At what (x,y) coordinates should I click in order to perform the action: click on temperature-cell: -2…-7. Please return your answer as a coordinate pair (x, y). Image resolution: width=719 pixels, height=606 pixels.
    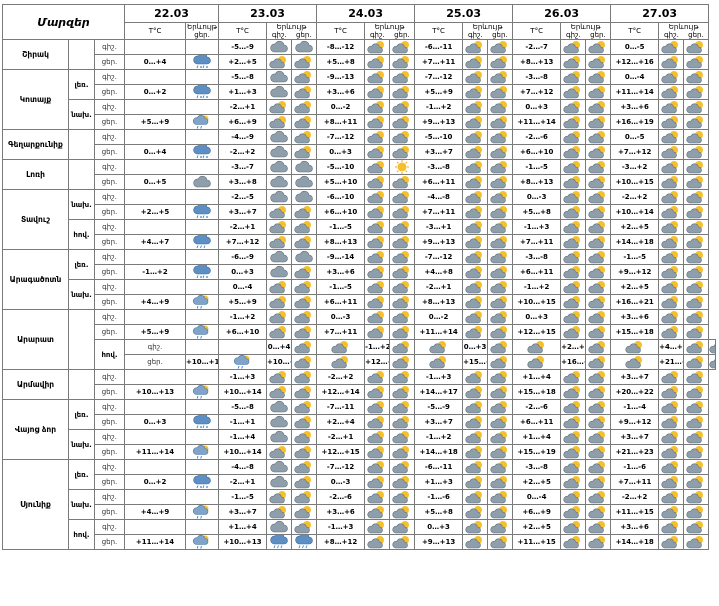
    Looking at the image, I should click on (537, 47).